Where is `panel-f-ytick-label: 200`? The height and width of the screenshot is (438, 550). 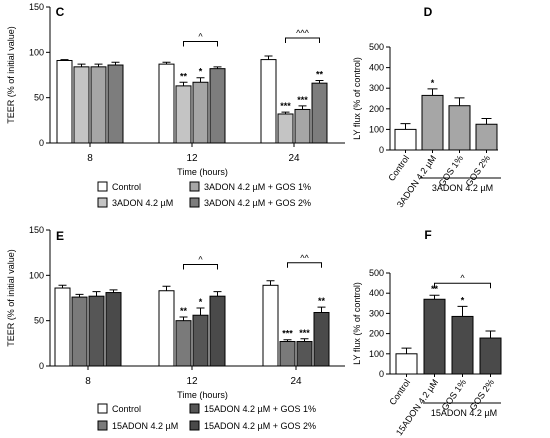
panel-f-ytick-label: 200 is located at coordinates (376, 334).